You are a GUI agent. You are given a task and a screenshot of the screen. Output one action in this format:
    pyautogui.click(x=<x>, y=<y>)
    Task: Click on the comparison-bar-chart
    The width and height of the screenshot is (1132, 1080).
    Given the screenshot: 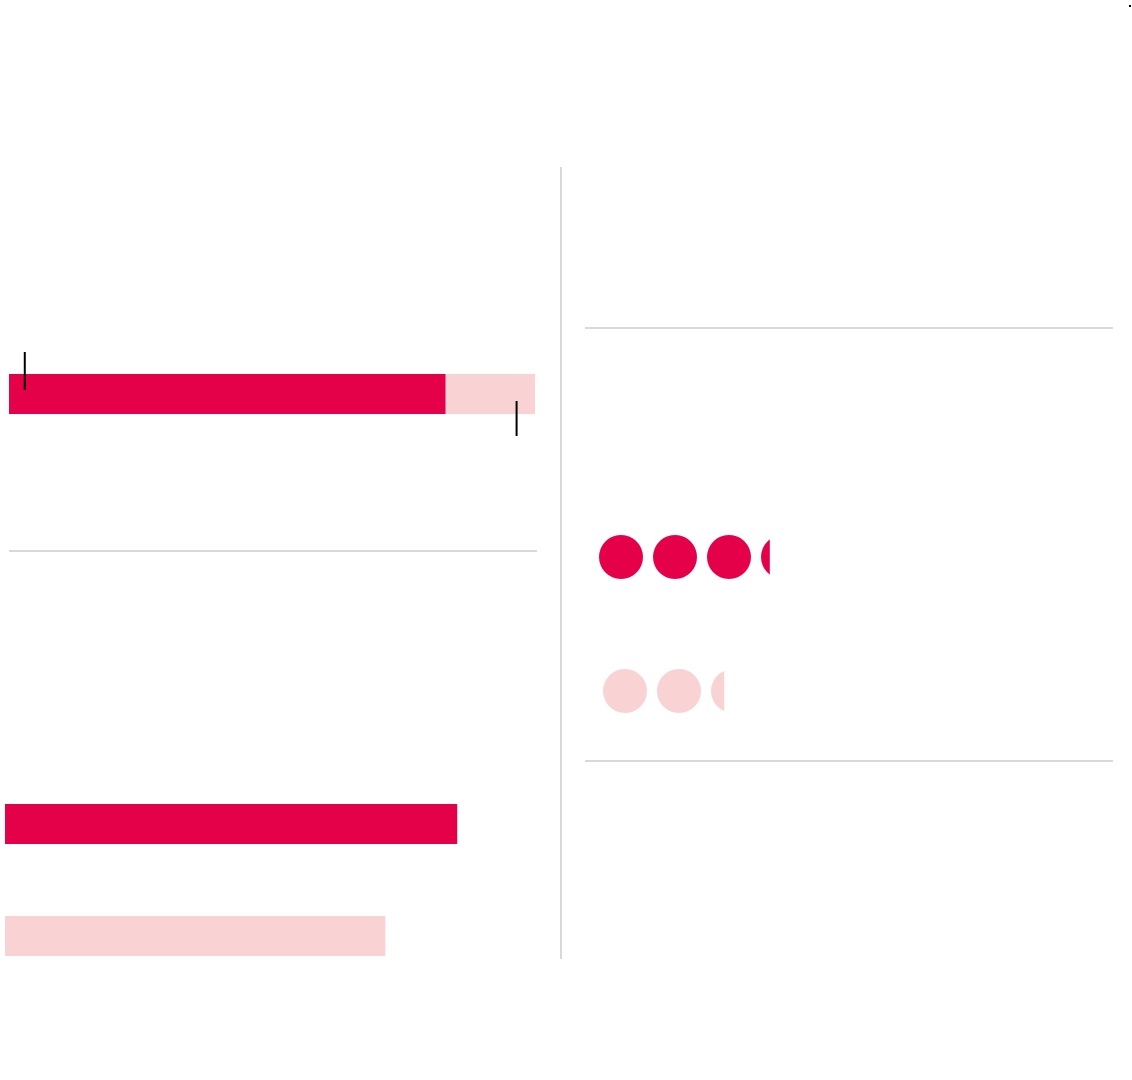 What is the action you would take?
    pyautogui.click(x=231, y=880)
    